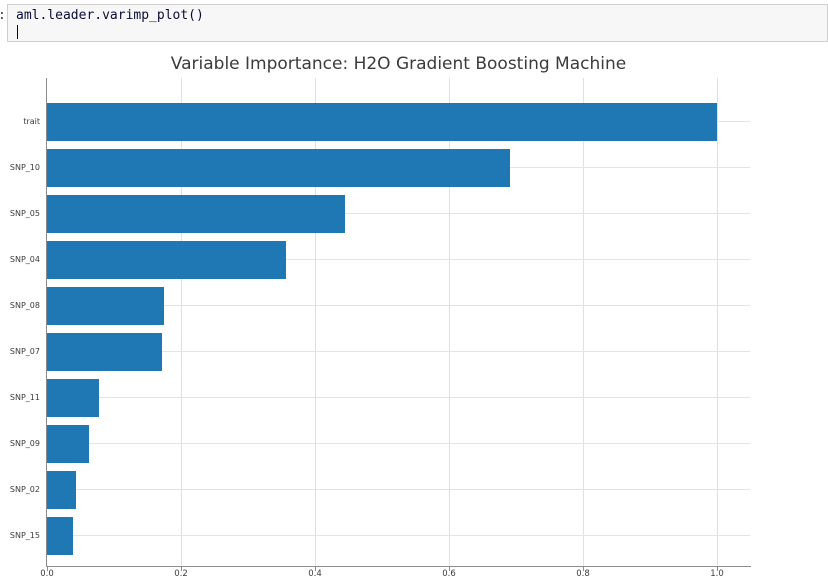 The image size is (828, 581). What do you see at coordinates (24, 351) in the screenshot?
I see `y-tick-label: SNP_07` at bounding box center [24, 351].